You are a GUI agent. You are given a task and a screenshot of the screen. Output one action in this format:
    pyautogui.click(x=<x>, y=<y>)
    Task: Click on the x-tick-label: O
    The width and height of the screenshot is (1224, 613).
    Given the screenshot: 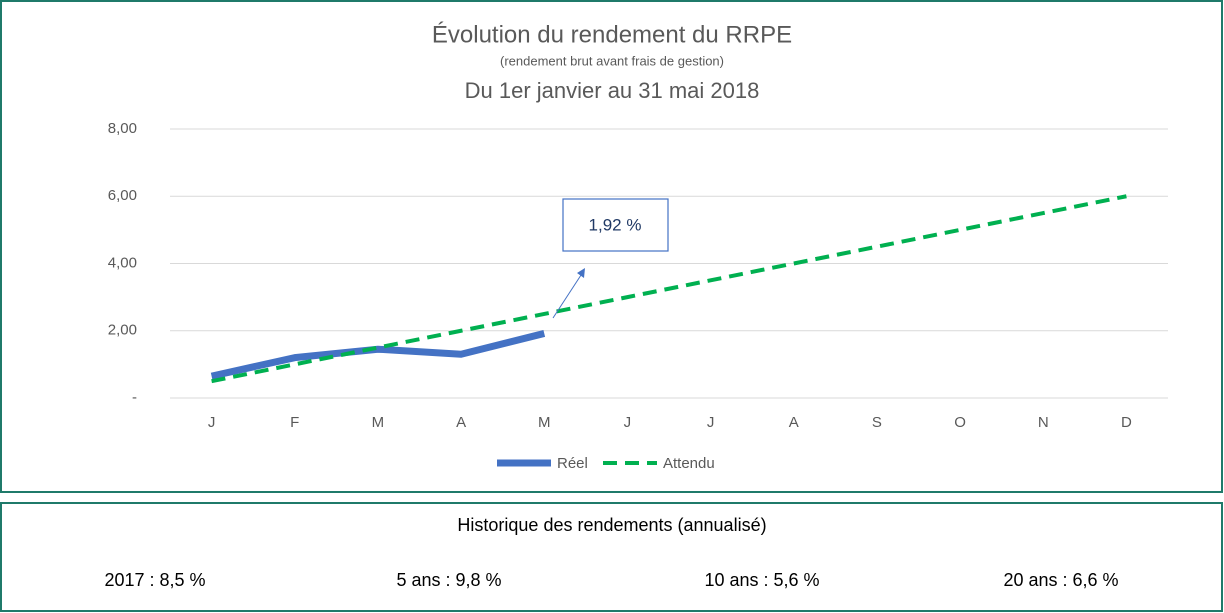 What is the action you would take?
    pyautogui.click(x=960, y=422)
    